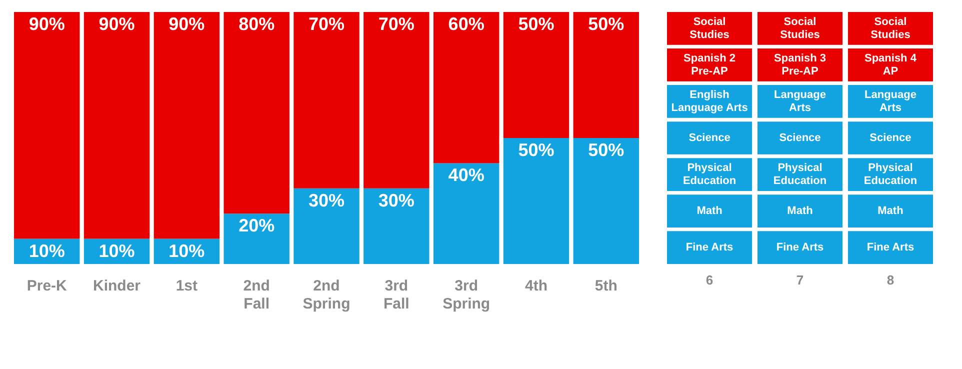 This screenshot has width=962, height=369. What do you see at coordinates (466, 295) in the screenshot?
I see `x-tick-label: 3rd Spring` at bounding box center [466, 295].